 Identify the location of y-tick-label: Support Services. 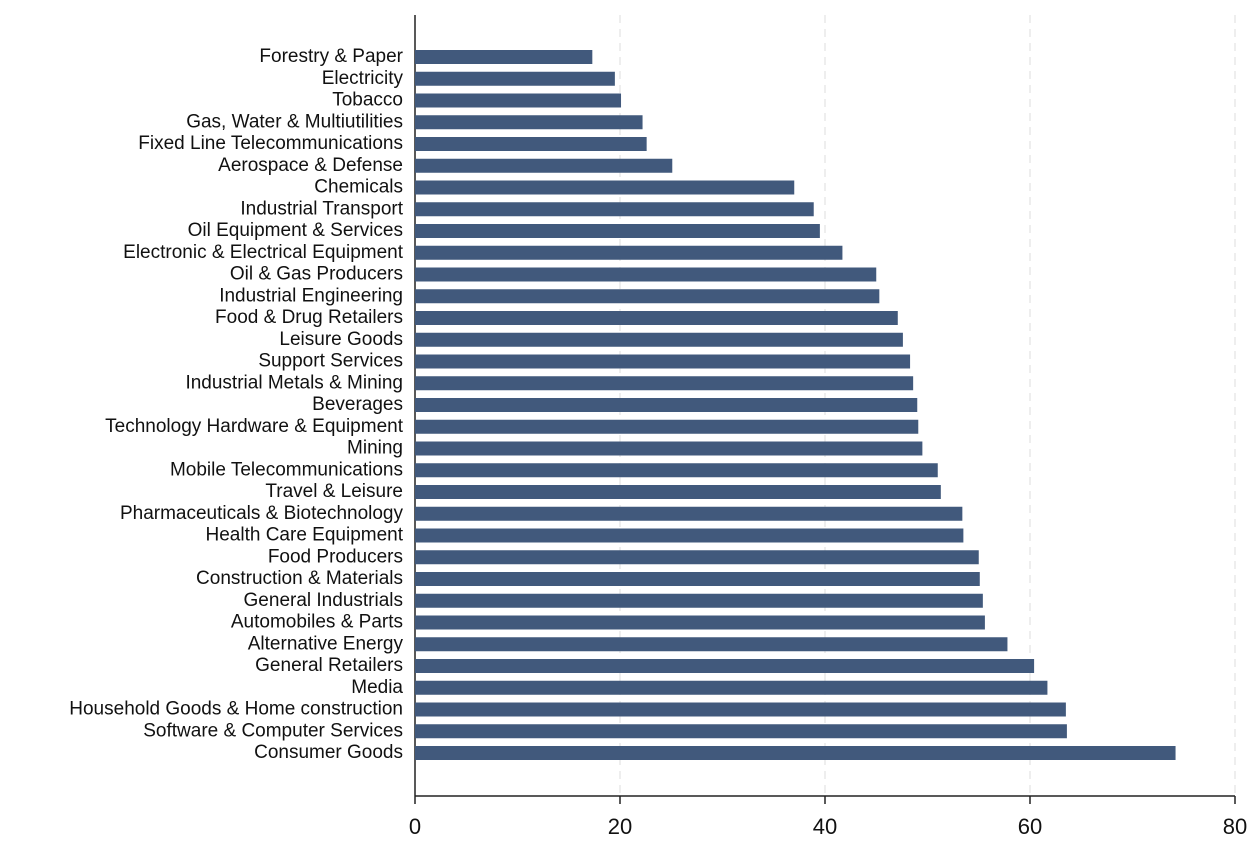
(330, 361).